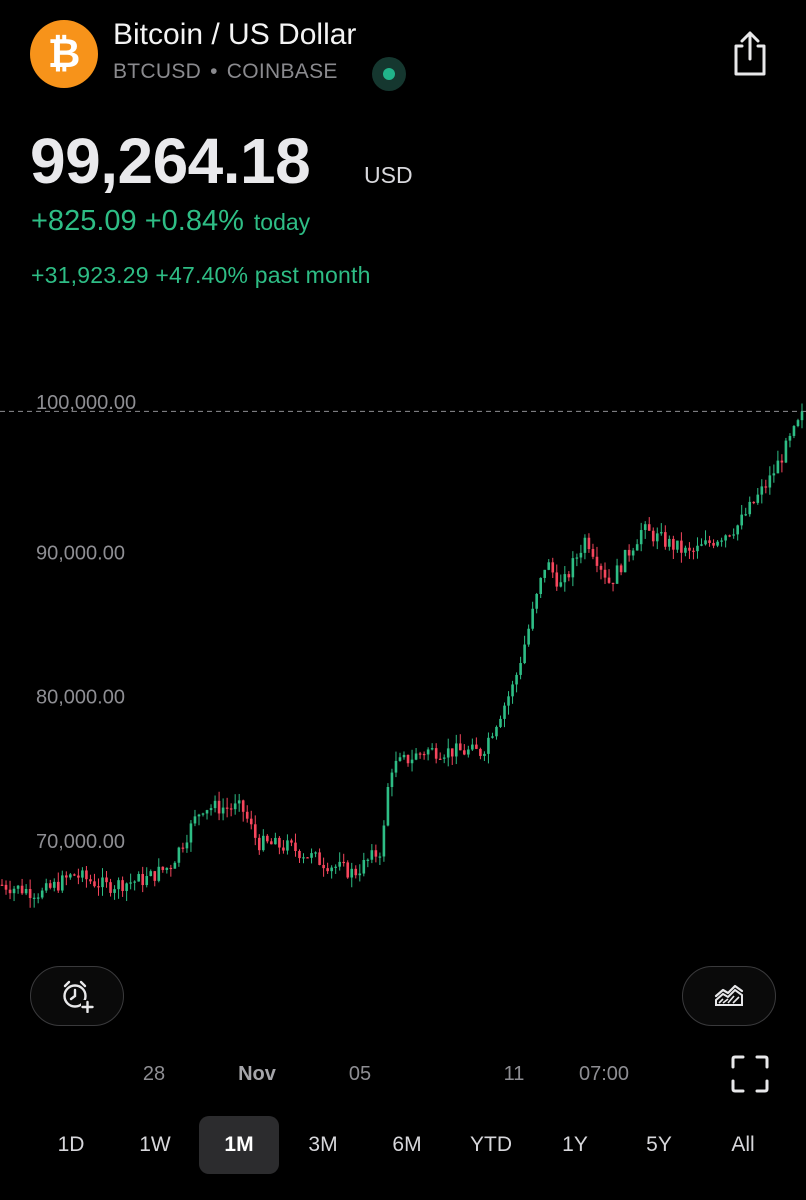 The width and height of the screenshot is (806, 1200). What do you see at coordinates (323, 1144) in the screenshot?
I see `range-3m: 3M` at bounding box center [323, 1144].